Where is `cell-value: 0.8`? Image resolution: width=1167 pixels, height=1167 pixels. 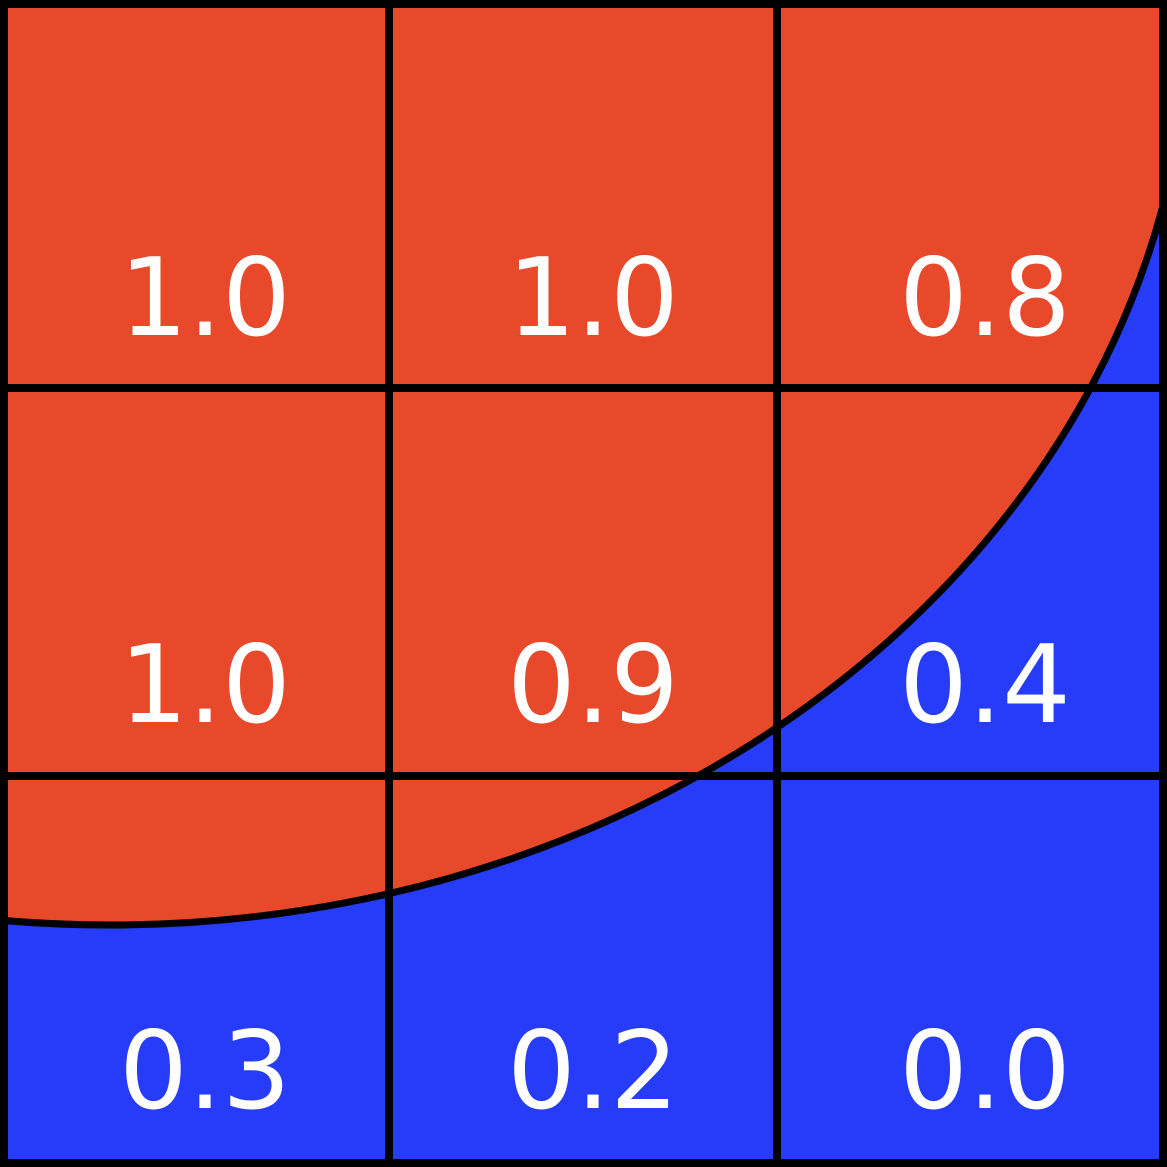
cell-value: 0.8 is located at coordinates (985, 298).